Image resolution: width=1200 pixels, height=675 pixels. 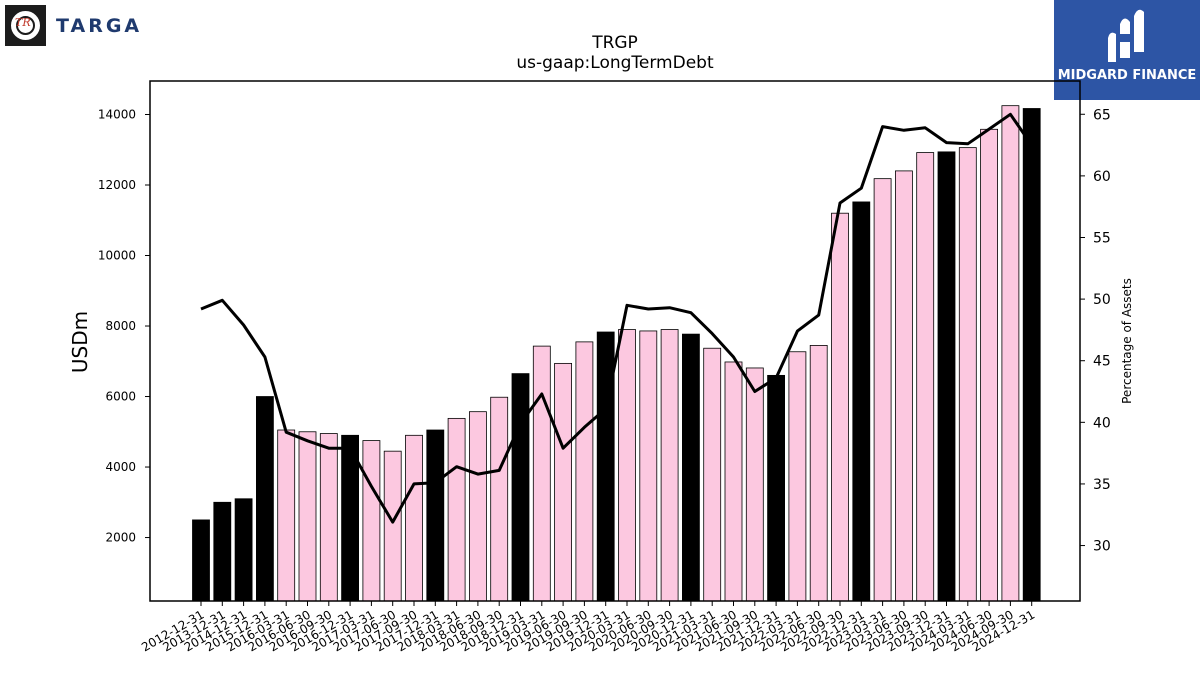 I want to click on left-tick-label: 14000, so click(x=117, y=114).